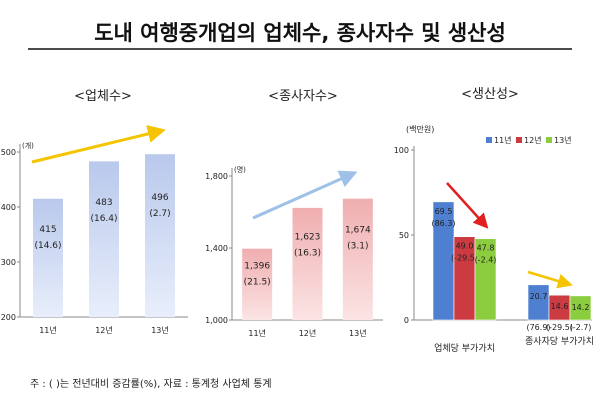  What do you see at coordinates (560, 306) in the screenshot?
I see `productivity-value-label: 14.6` at bounding box center [560, 306].